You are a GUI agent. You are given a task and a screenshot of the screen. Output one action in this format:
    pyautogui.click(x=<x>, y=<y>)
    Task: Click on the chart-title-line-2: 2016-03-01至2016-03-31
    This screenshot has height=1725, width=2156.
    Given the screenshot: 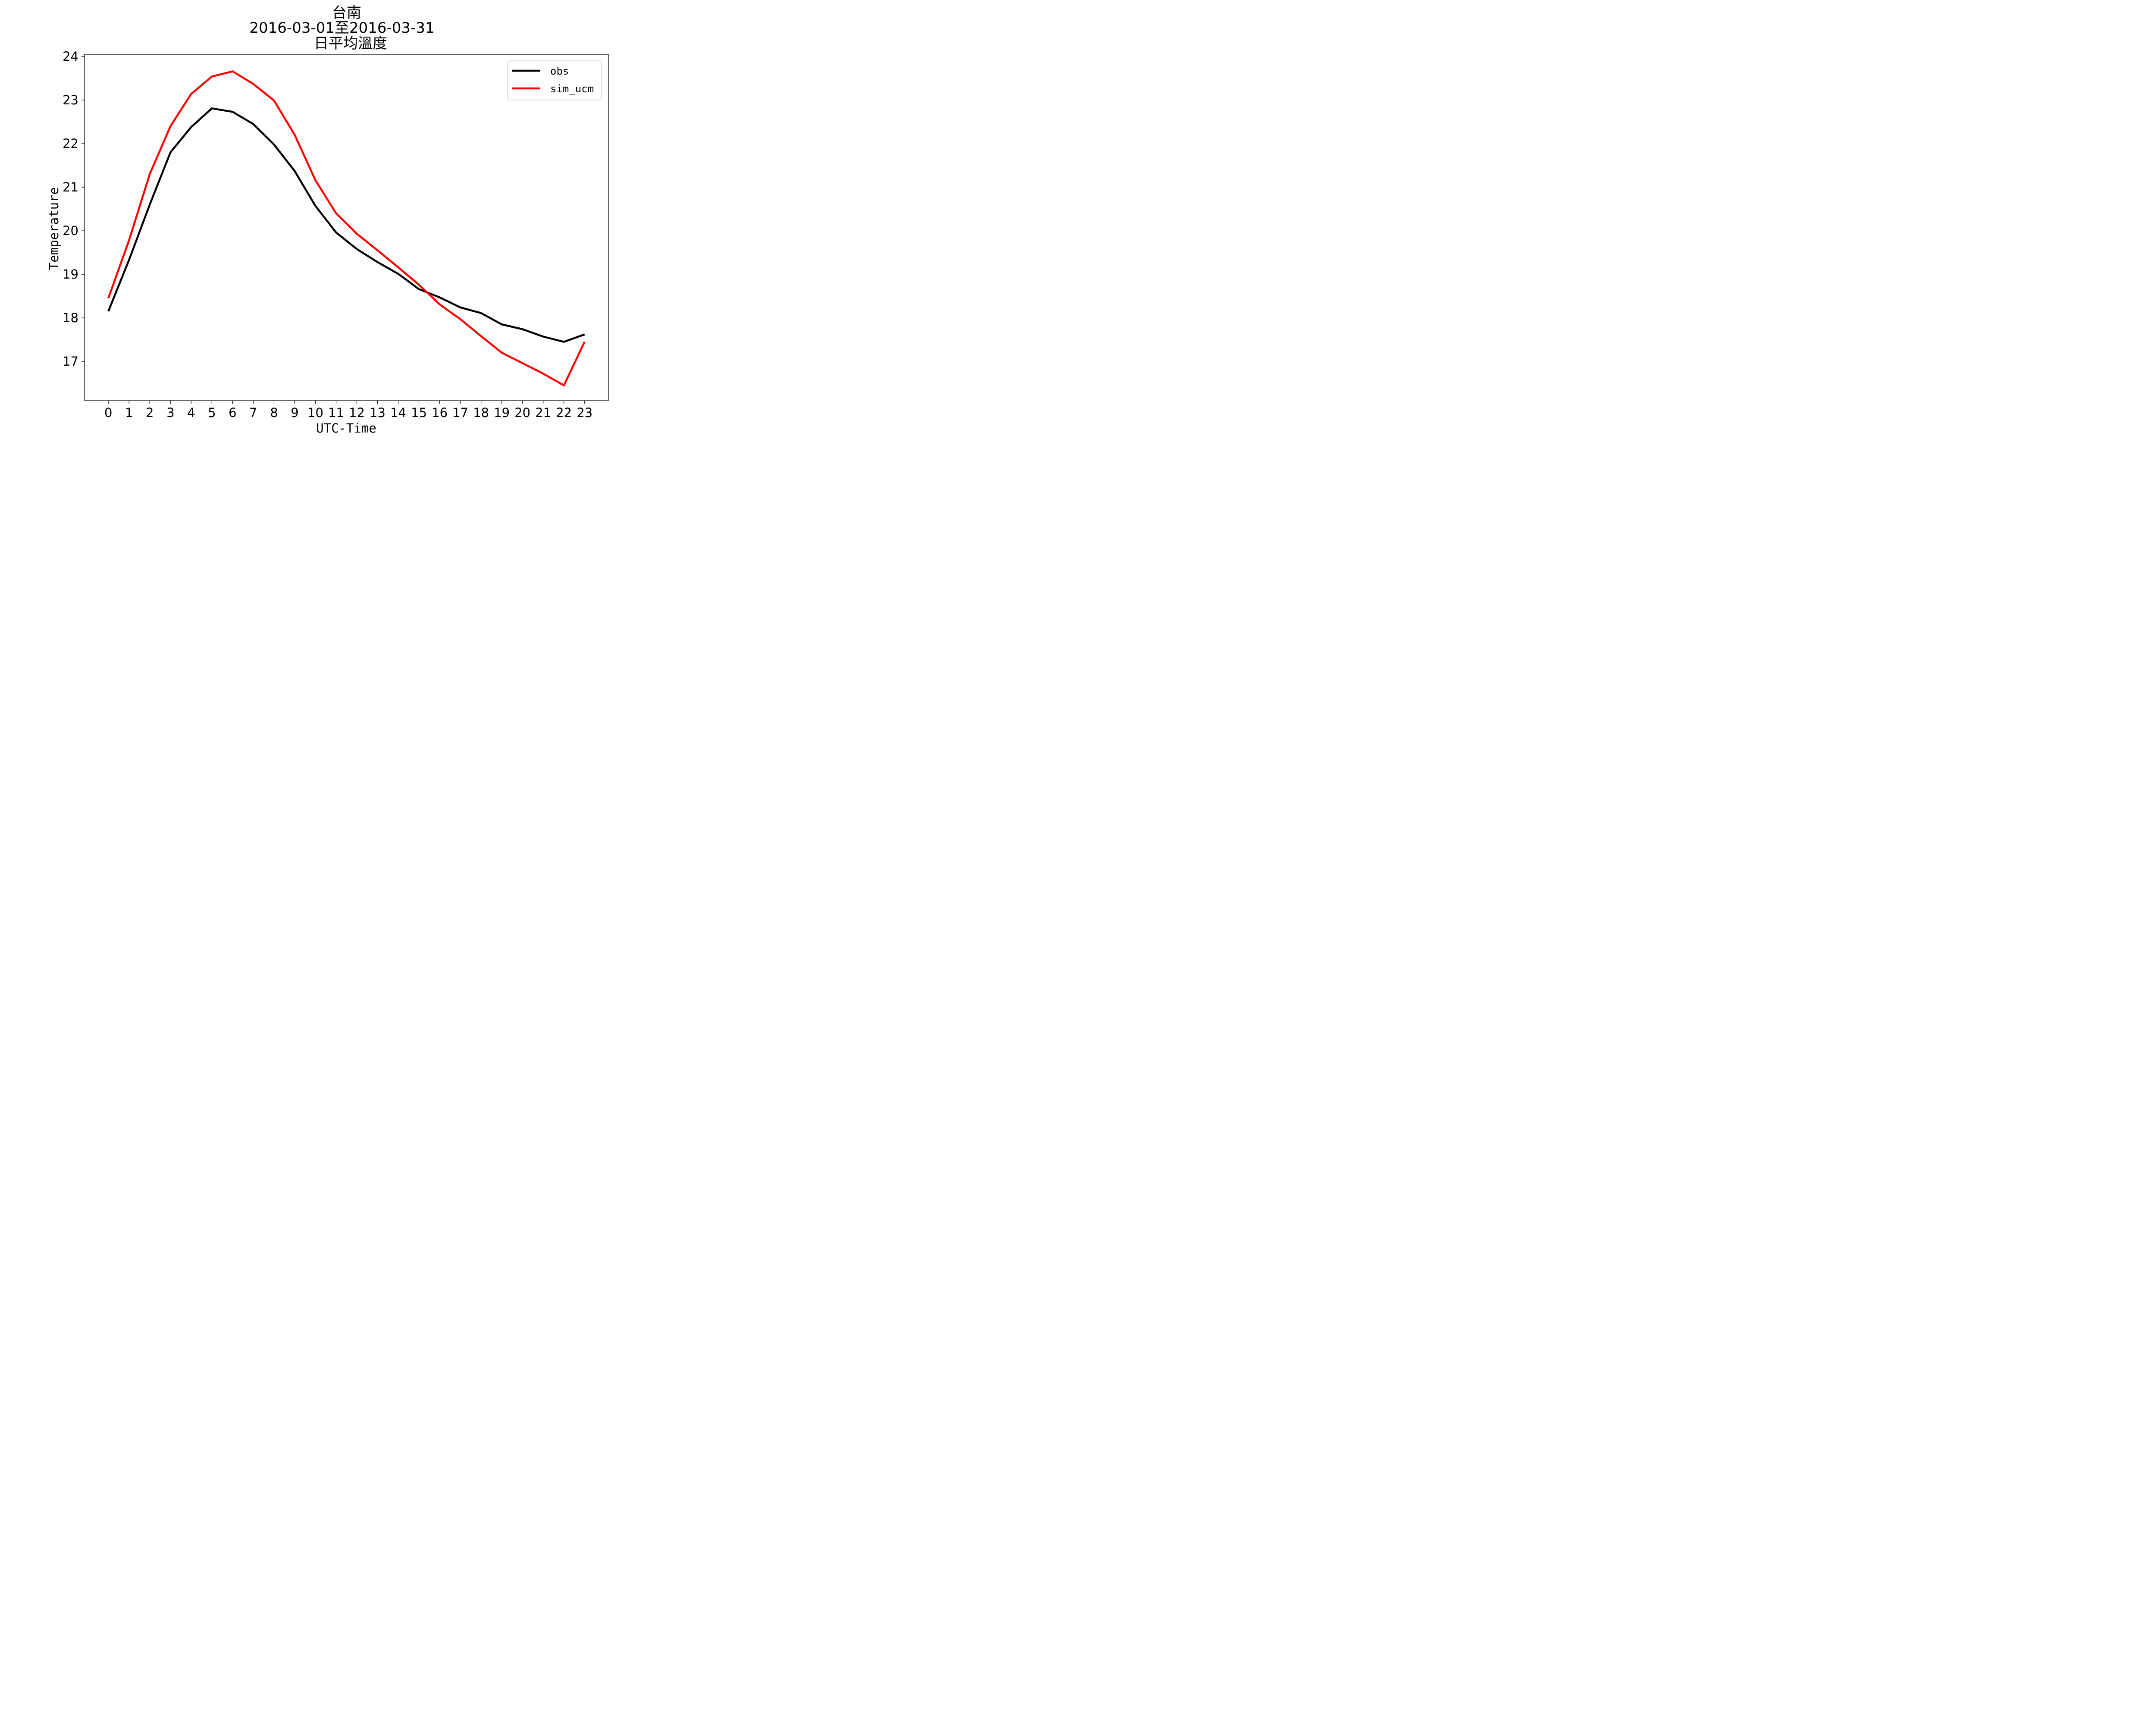 What is the action you would take?
    pyautogui.click(x=341, y=28)
    